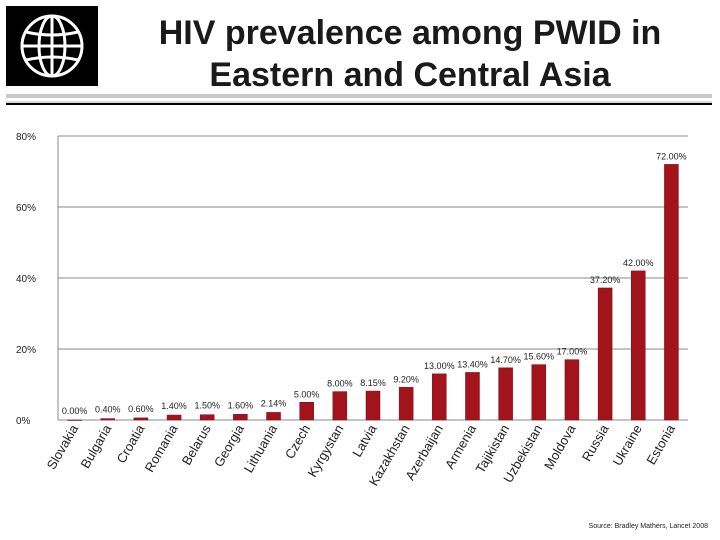  I want to click on data-label: 1.60%, so click(241, 405).